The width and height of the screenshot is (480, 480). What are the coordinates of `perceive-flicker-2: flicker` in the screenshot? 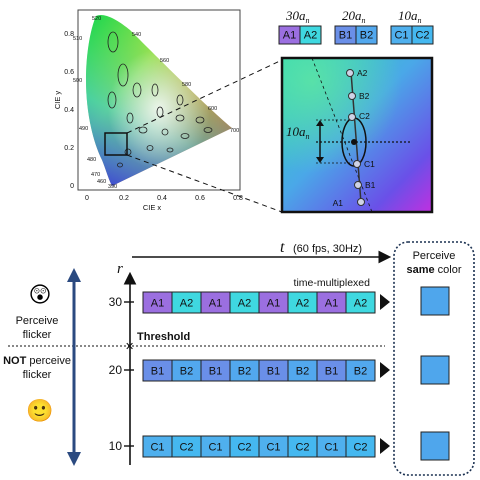 It's located at (37, 335).